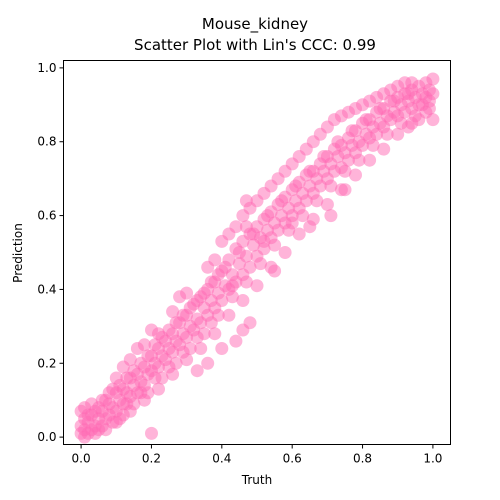  I want to click on x-tick-label: 0.0, so click(81, 459).